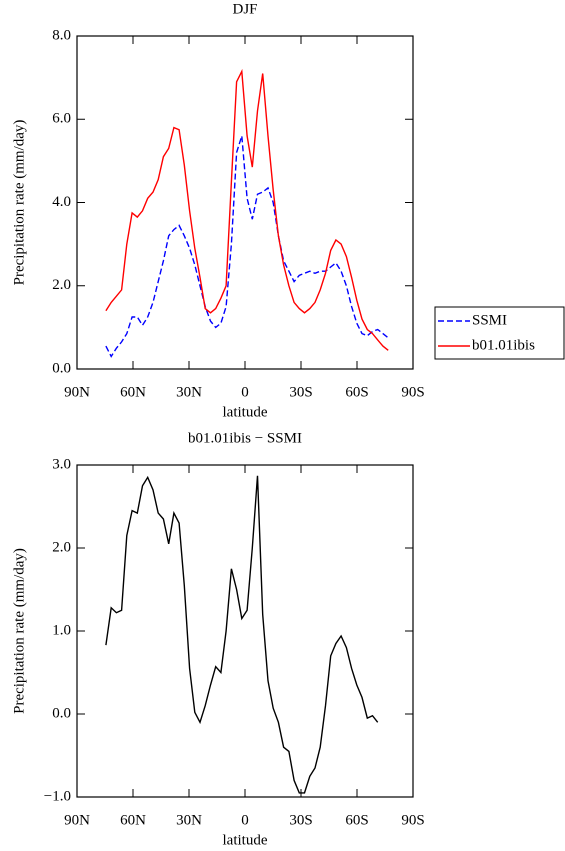 The image size is (565, 851). Describe the element at coordinates (61, 202) in the screenshot. I see `y-tick-label: 4.0` at that location.